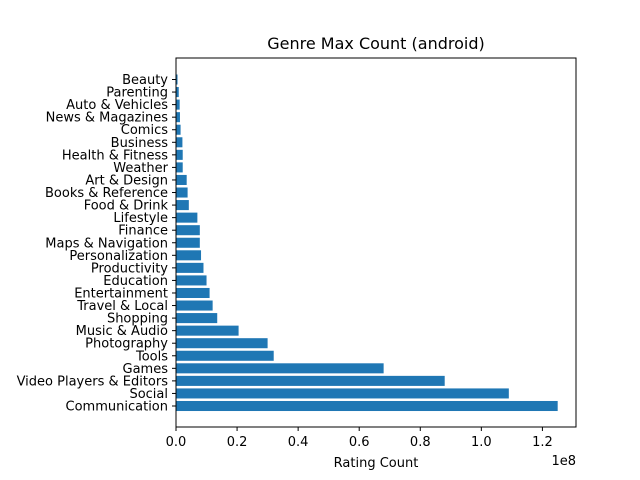 The height and width of the screenshot is (480, 640). Describe the element at coordinates (194, 305) in the screenshot. I see `bar-travel-local` at that location.